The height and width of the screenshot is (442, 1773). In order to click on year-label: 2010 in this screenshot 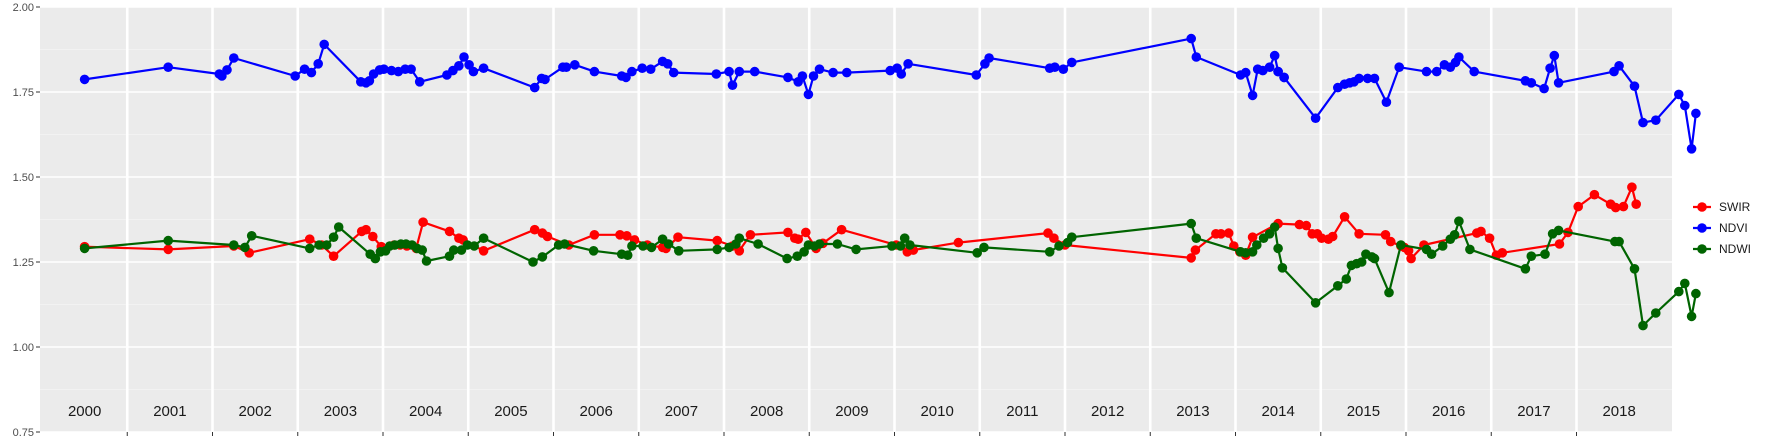, I will do `click(936, 411)`.